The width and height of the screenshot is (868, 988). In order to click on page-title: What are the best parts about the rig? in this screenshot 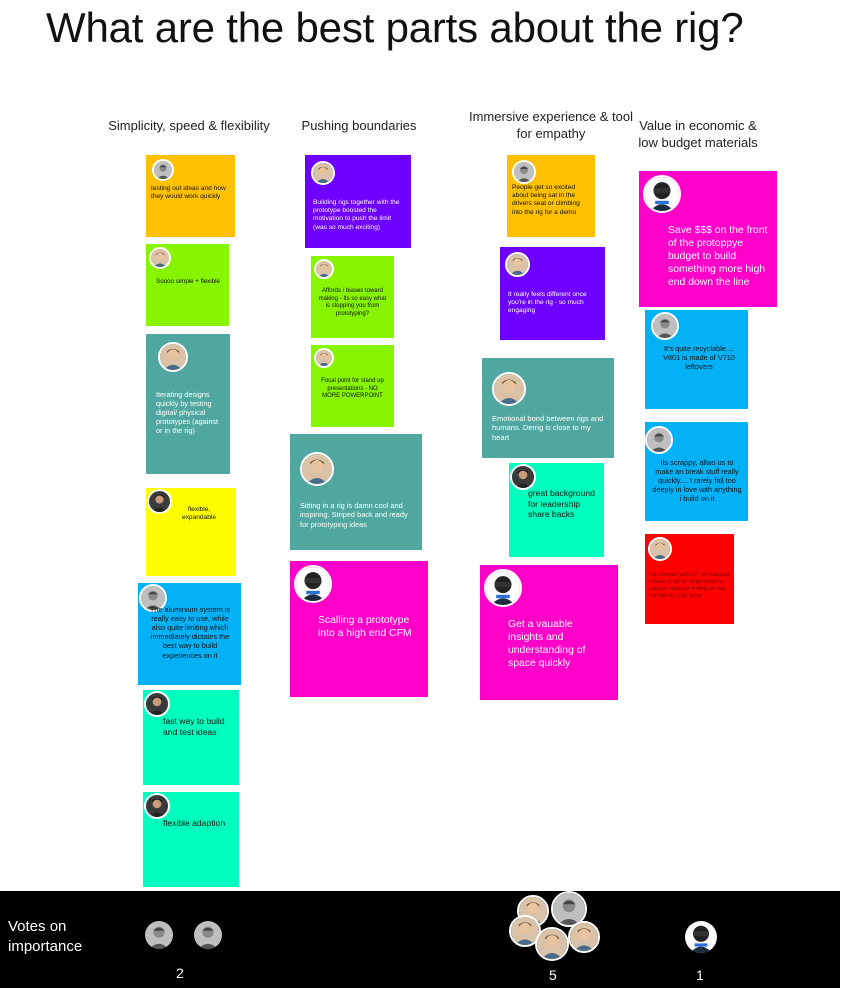, I will do `click(395, 27)`.